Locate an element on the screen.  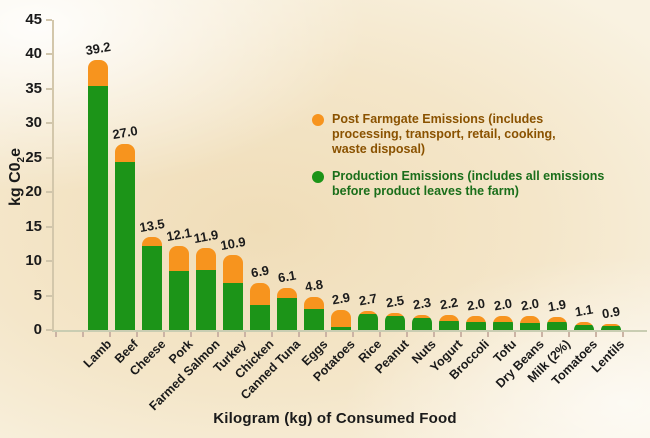
bar-canned-tuna-post-farmgate-segment is located at coordinates (286, 293).